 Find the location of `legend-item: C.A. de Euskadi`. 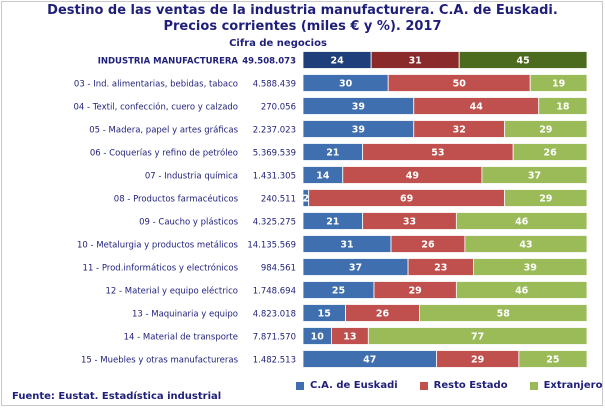

legend-item: C.A. de Euskadi is located at coordinates (347, 385).